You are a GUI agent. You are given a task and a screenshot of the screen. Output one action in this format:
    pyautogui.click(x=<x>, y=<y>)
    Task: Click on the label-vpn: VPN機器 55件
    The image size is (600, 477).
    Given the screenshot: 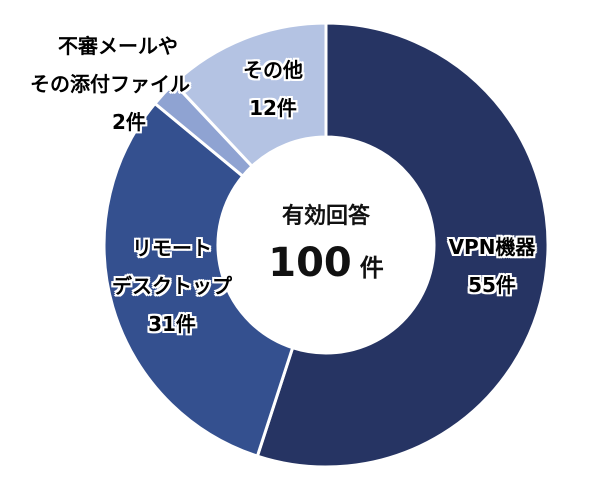 What is the action you would take?
    pyautogui.click(x=492, y=266)
    